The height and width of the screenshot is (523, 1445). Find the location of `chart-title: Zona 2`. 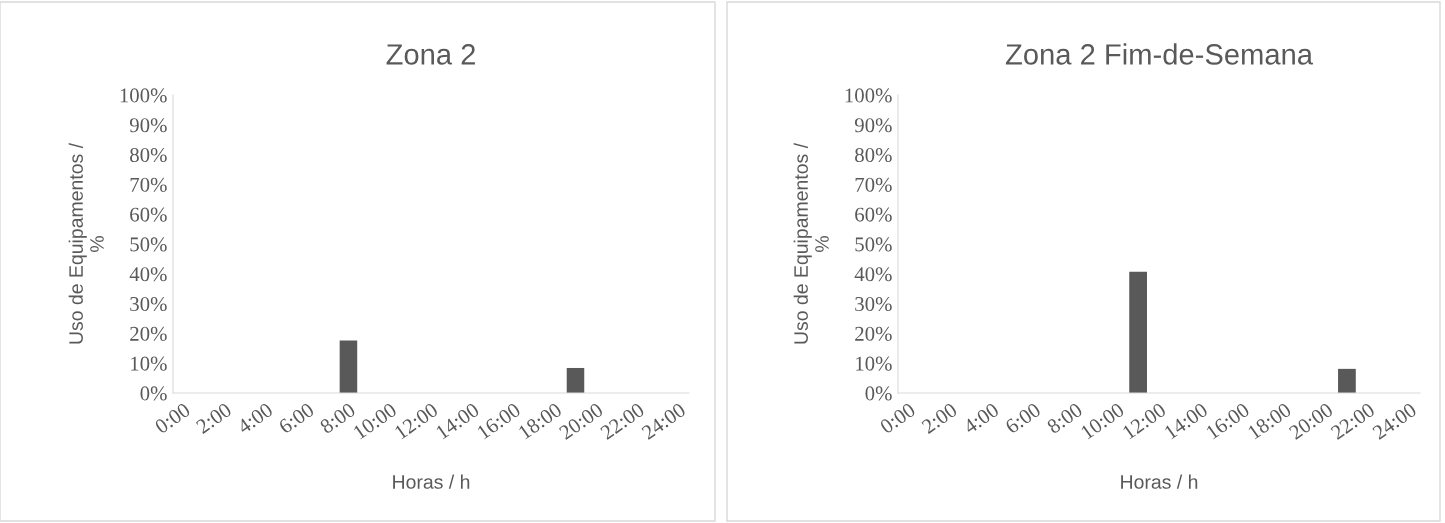

chart-title: Zona 2 is located at coordinates (430, 54).